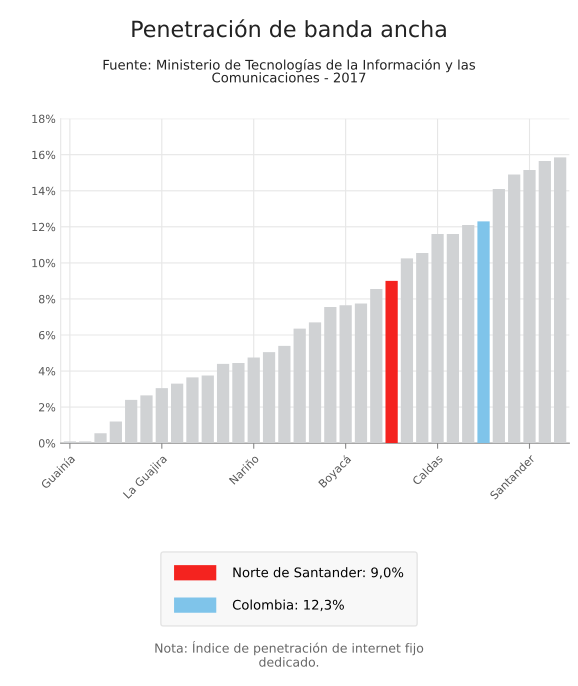 This screenshot has height=686, width=578. I want to click on y-tick-label: 18%, so click(44, 119).